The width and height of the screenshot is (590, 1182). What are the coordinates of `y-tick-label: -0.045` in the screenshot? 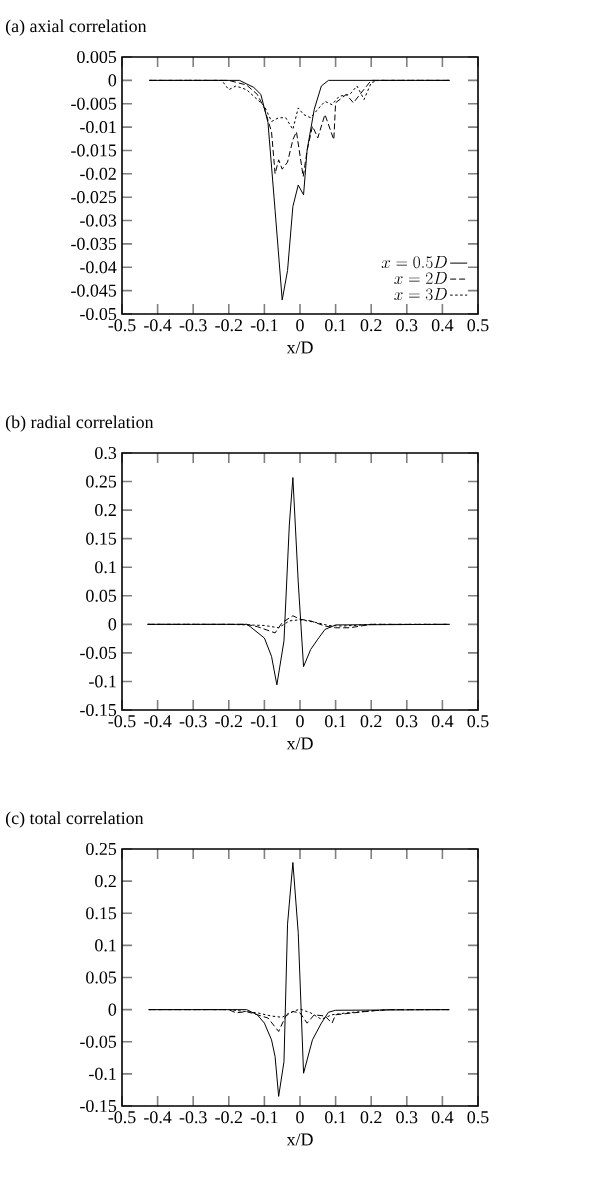 It's located at (94, 290).